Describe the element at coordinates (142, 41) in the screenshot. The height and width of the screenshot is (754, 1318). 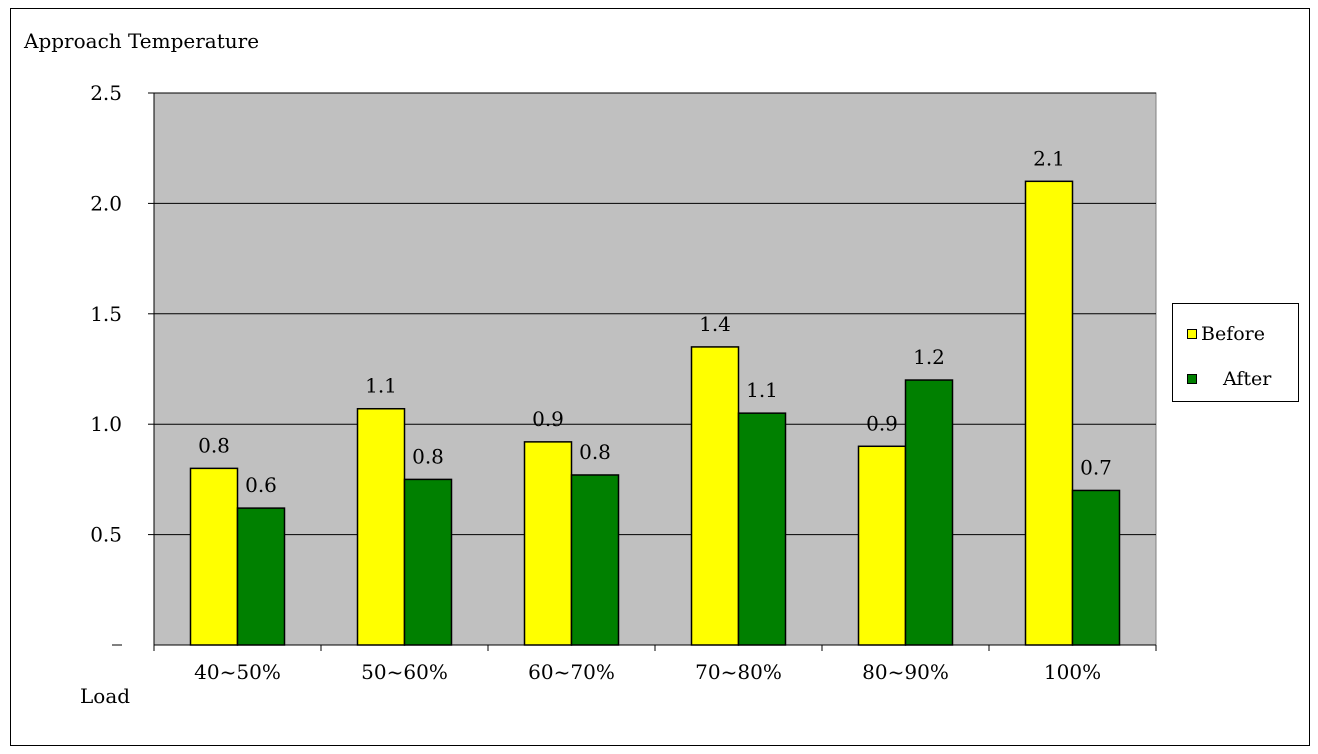
I see `y-axis-title: Approach Temperature` at that location.